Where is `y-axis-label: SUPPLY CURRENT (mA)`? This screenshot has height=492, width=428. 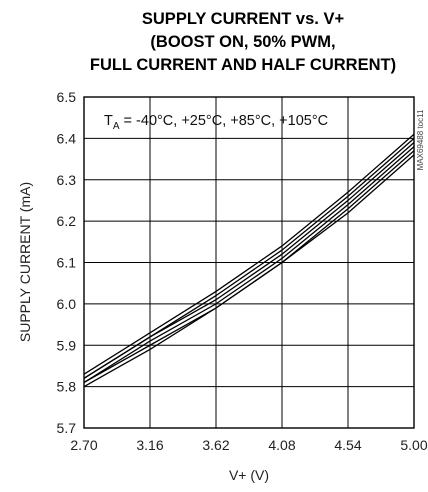 y-axis-label: SUPPLY CURRENT (mA) is located at coordinates (25, 262).